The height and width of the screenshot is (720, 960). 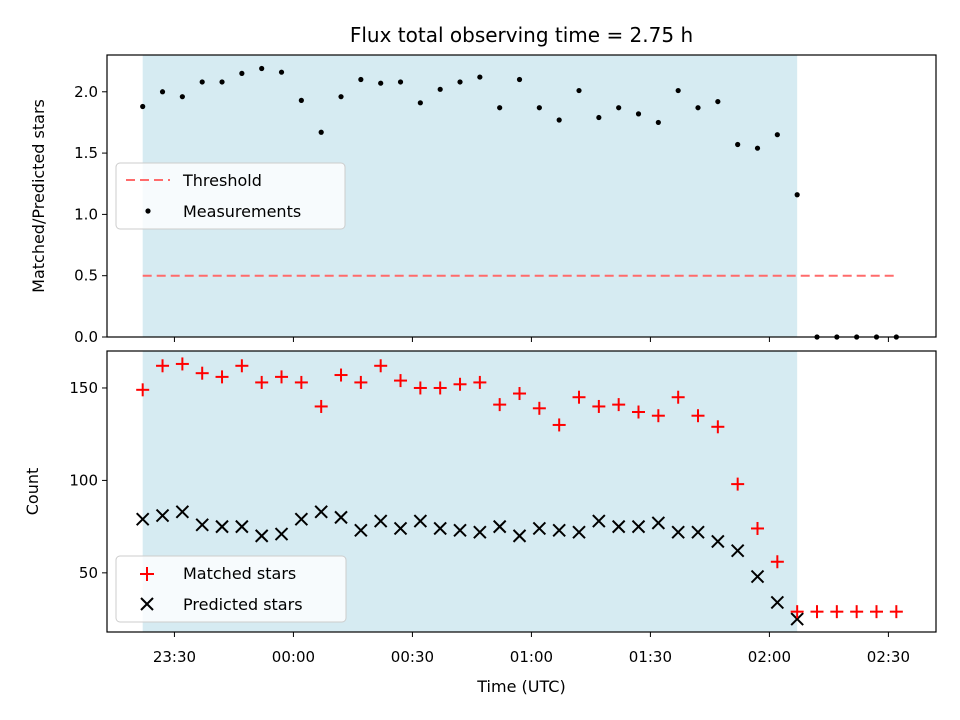 I want to click on top-y-tick-label: 0.5, so click(x=86, y=276).